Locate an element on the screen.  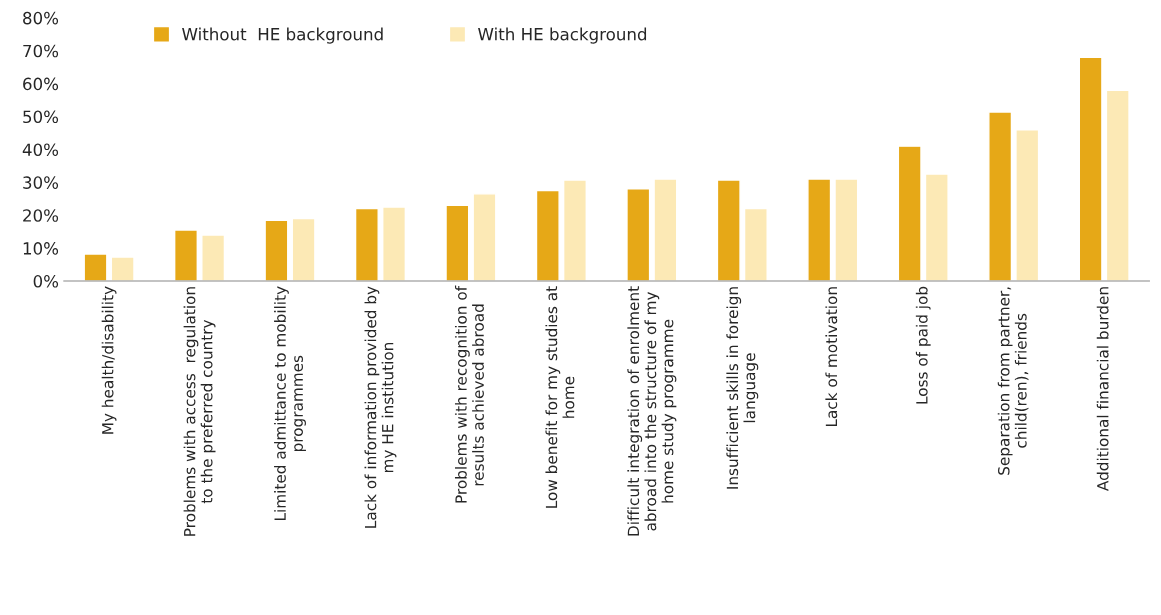
x-tick-label: Separation from partner, child(ren), friends is located at coordinates (1013, 381).